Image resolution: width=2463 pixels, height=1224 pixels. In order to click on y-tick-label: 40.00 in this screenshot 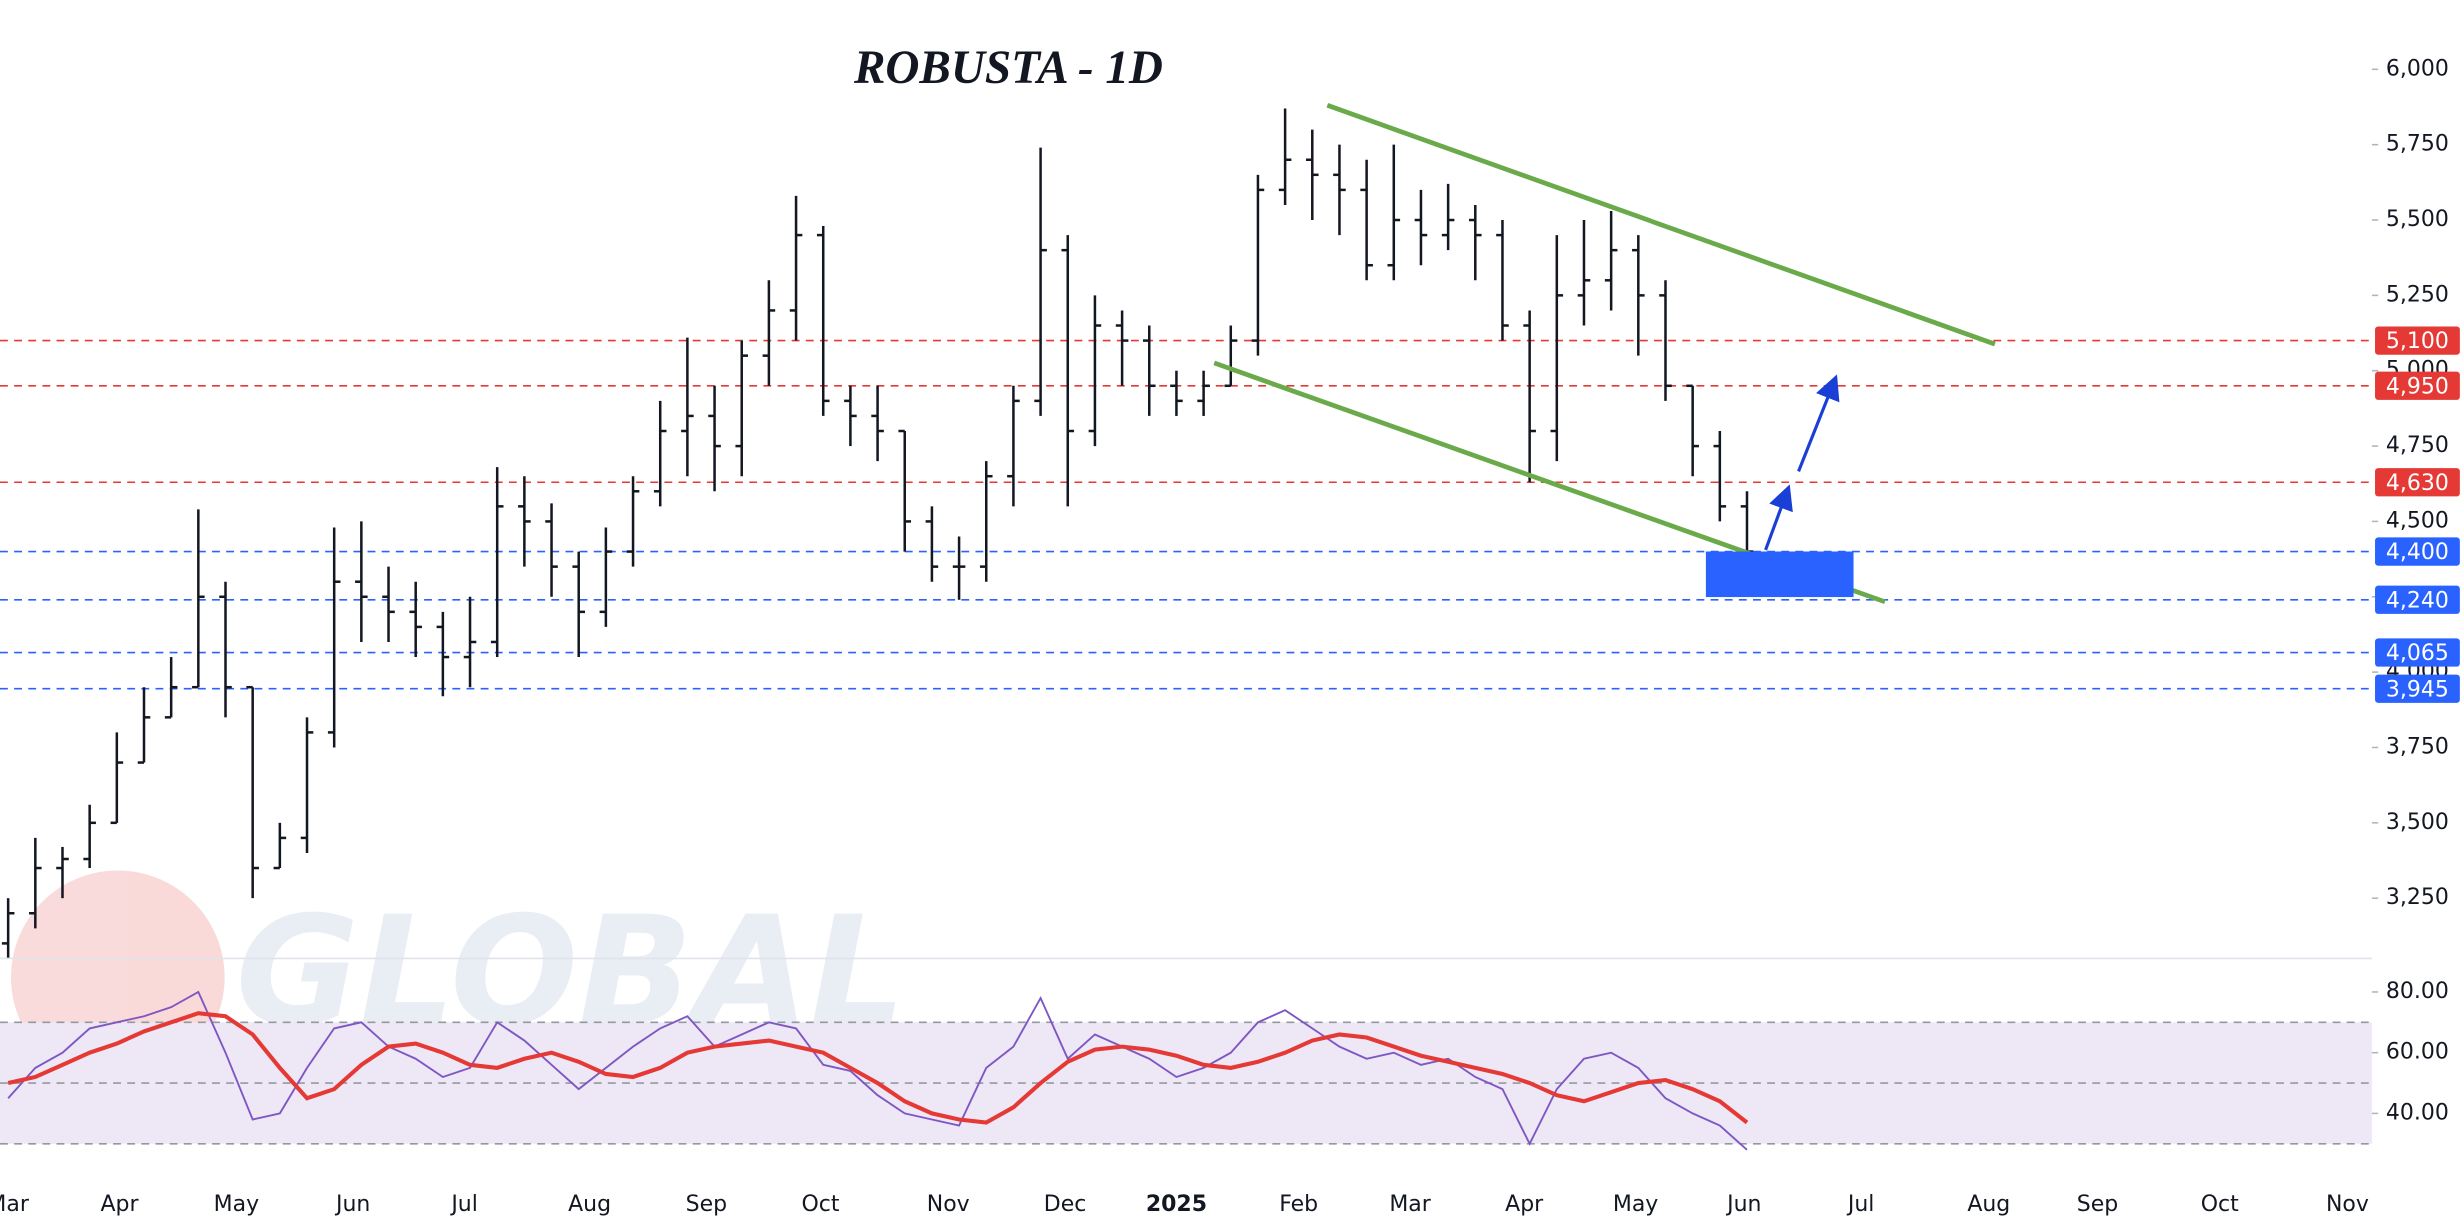, I will do `click(2417, 1112)`.